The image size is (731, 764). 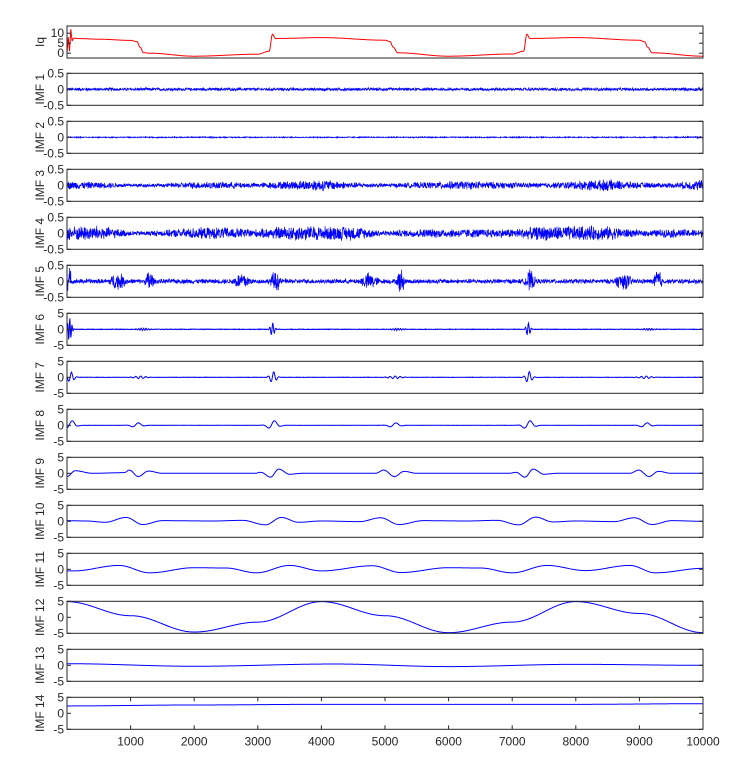 I want to click on imf-10-ytick-label: 0, so click(x=60, y=521).